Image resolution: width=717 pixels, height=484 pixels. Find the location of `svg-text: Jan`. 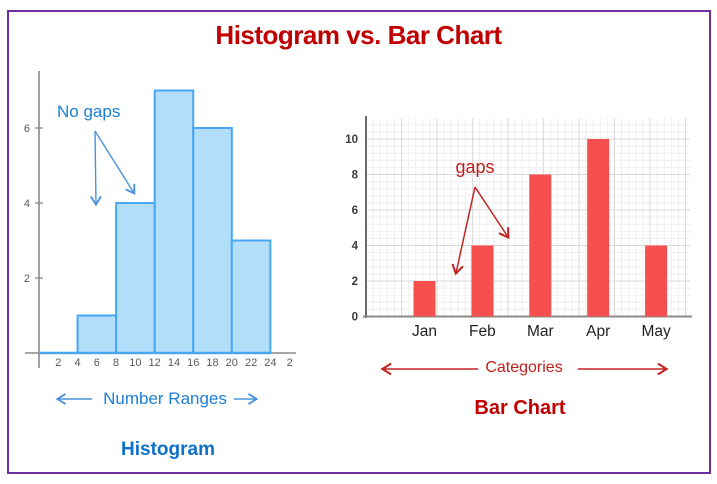

svg-text: Jan is located at coordinates (424, 331).